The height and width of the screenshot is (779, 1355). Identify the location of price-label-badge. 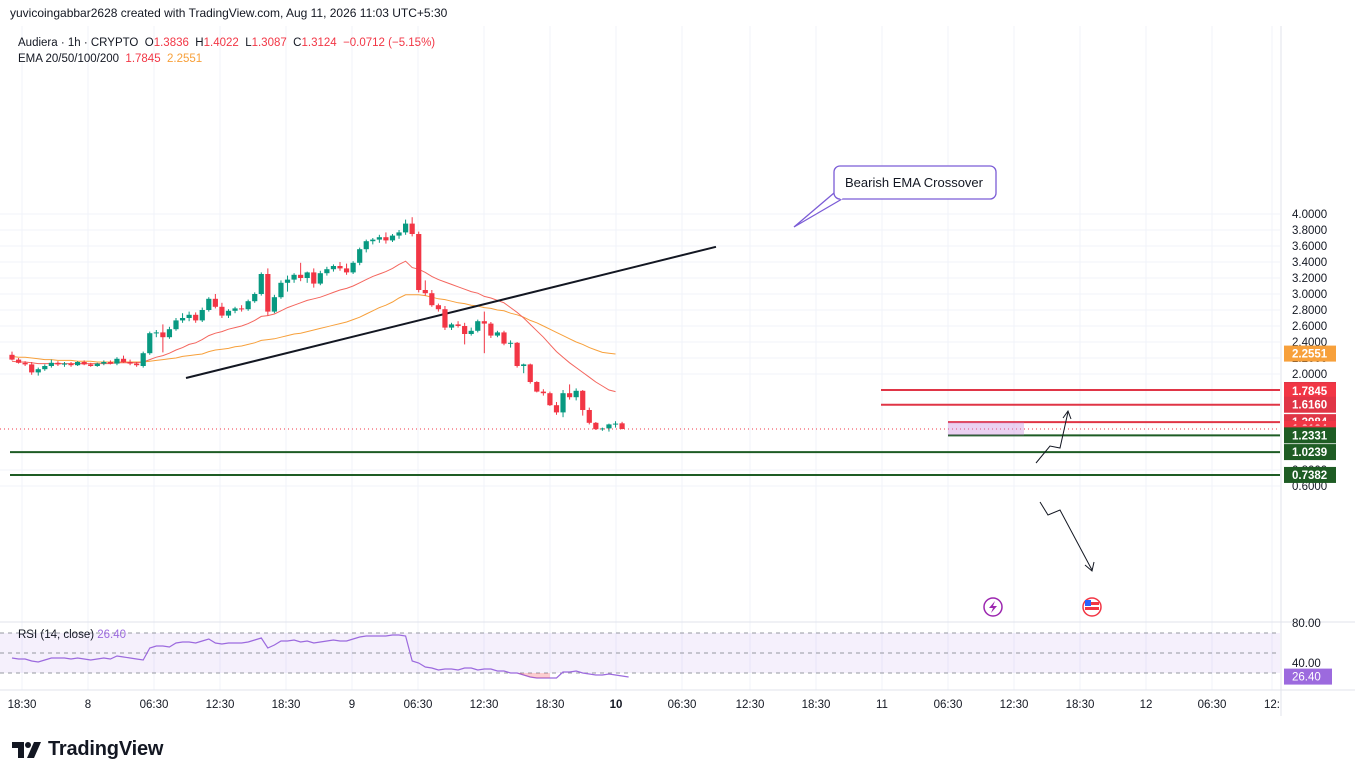
(1310, 404).